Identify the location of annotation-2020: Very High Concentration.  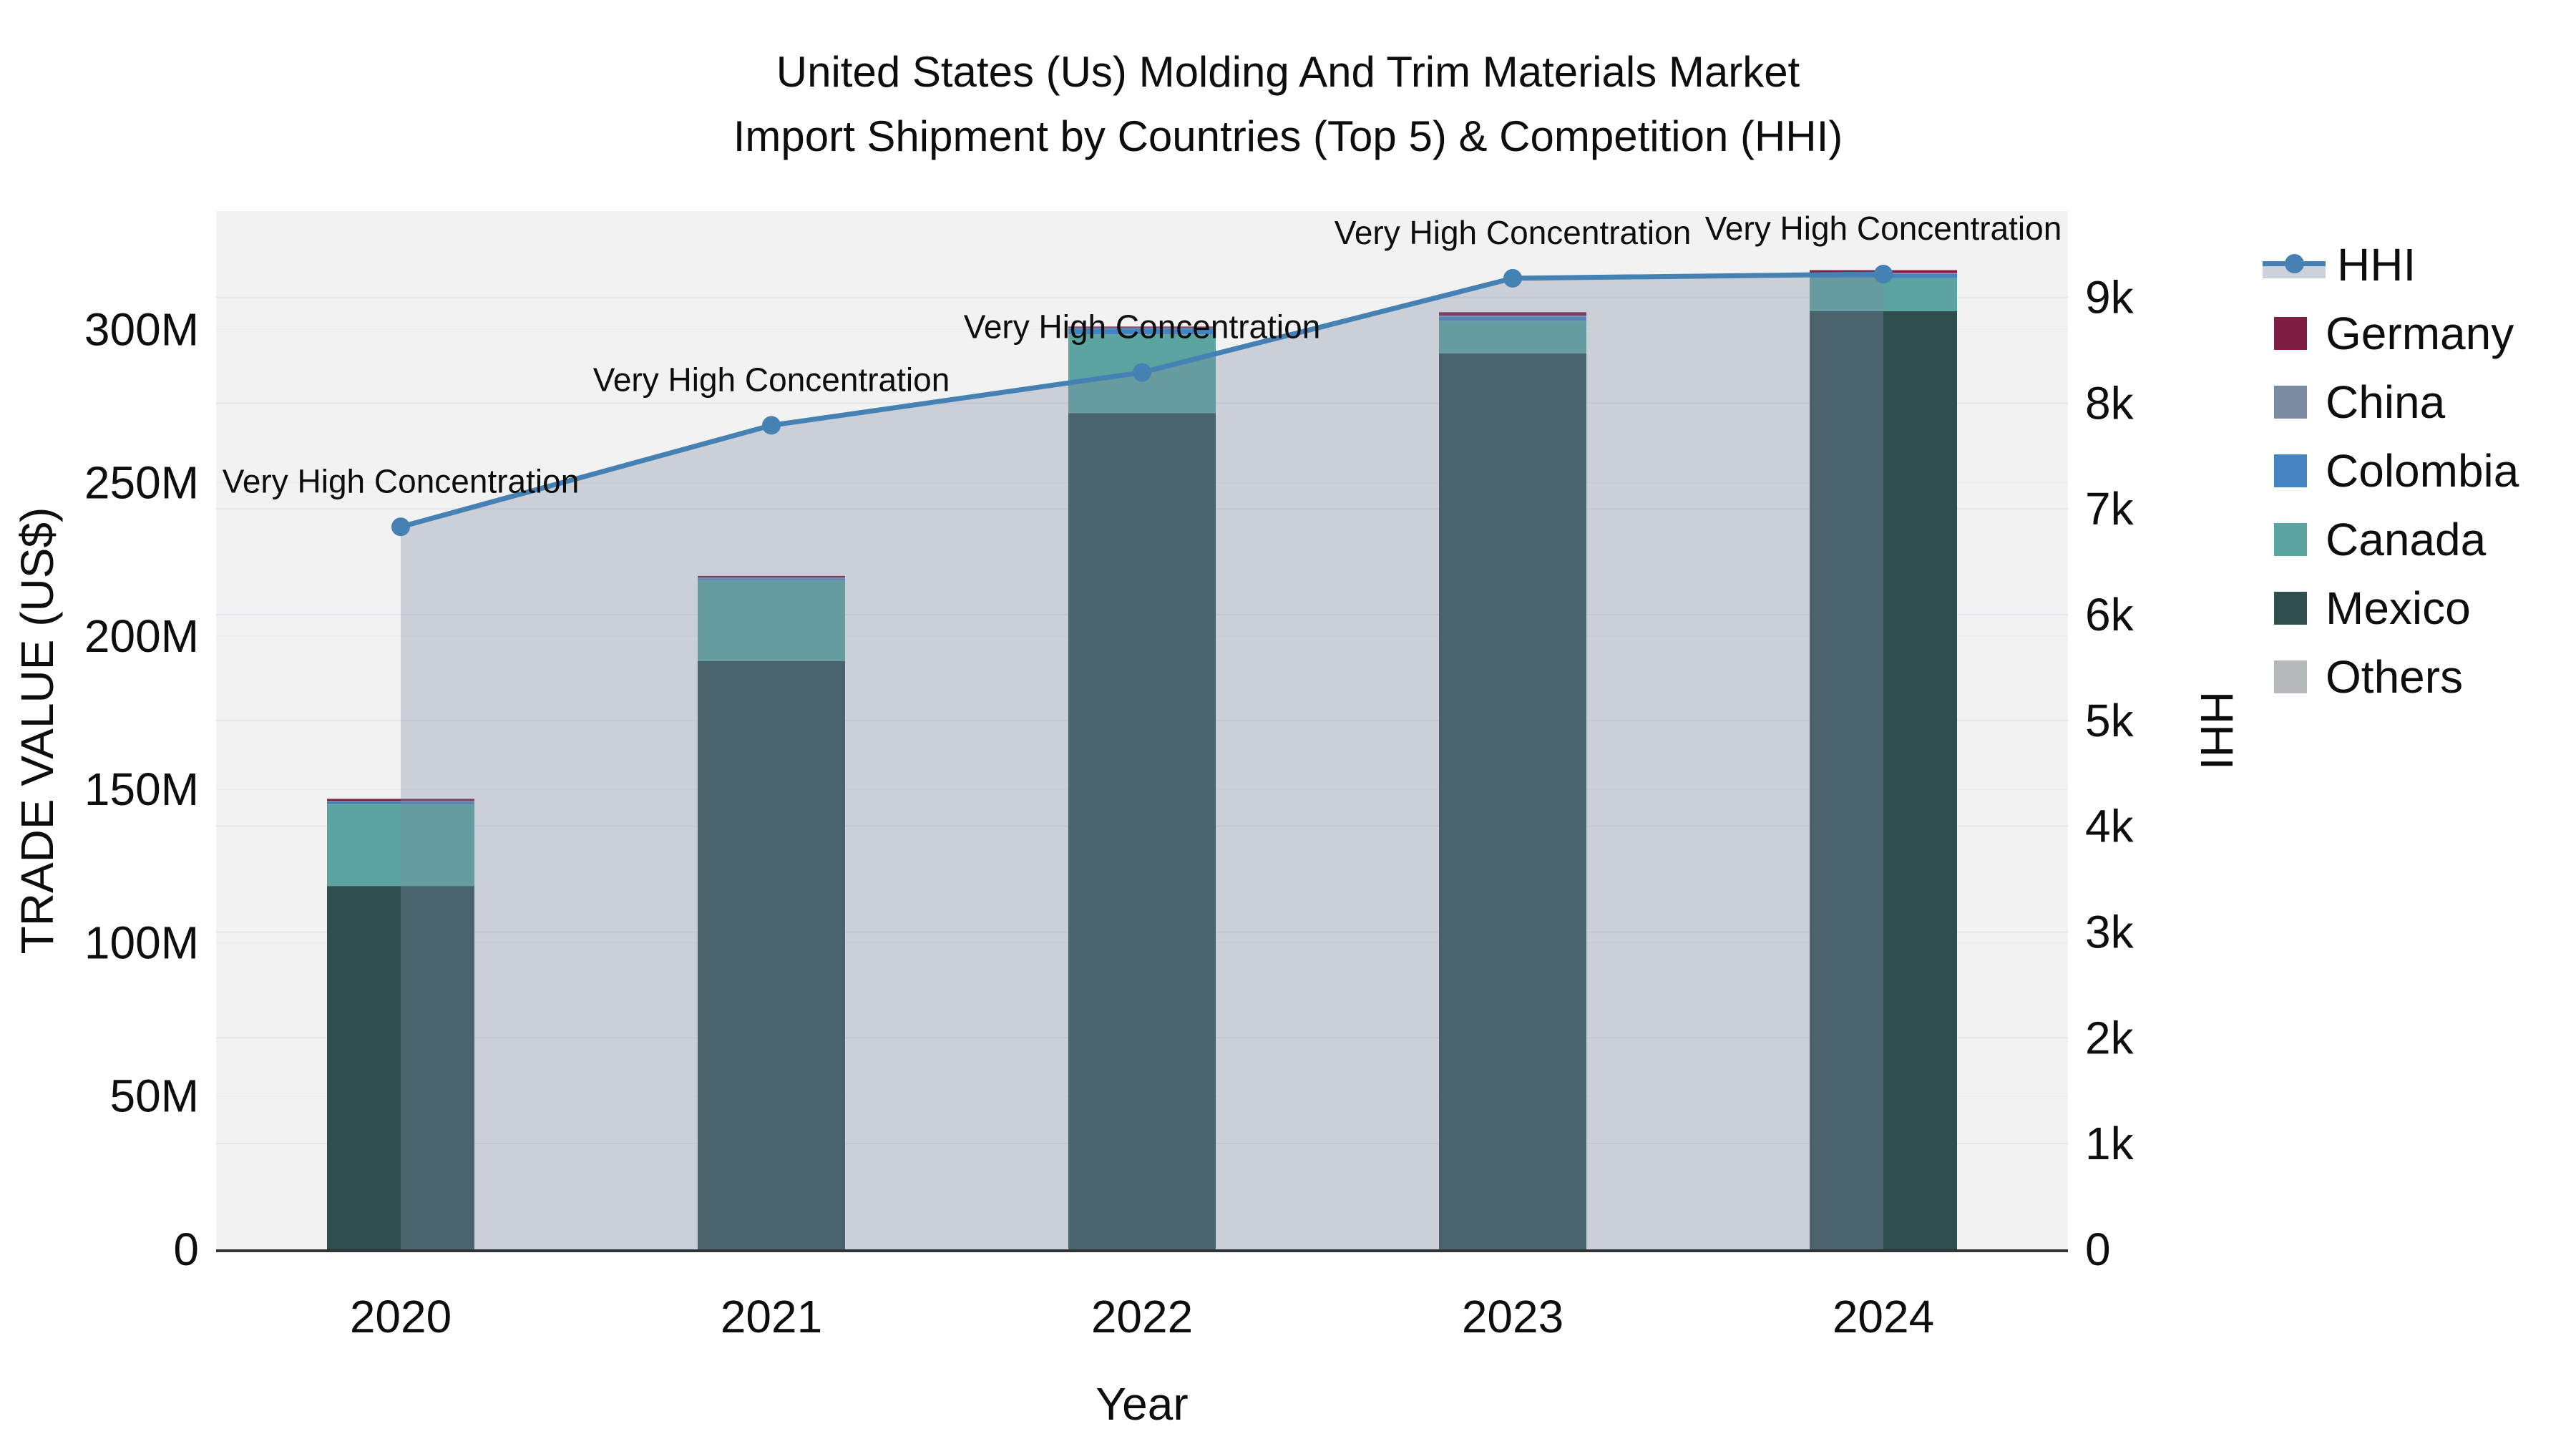
(401, 480).